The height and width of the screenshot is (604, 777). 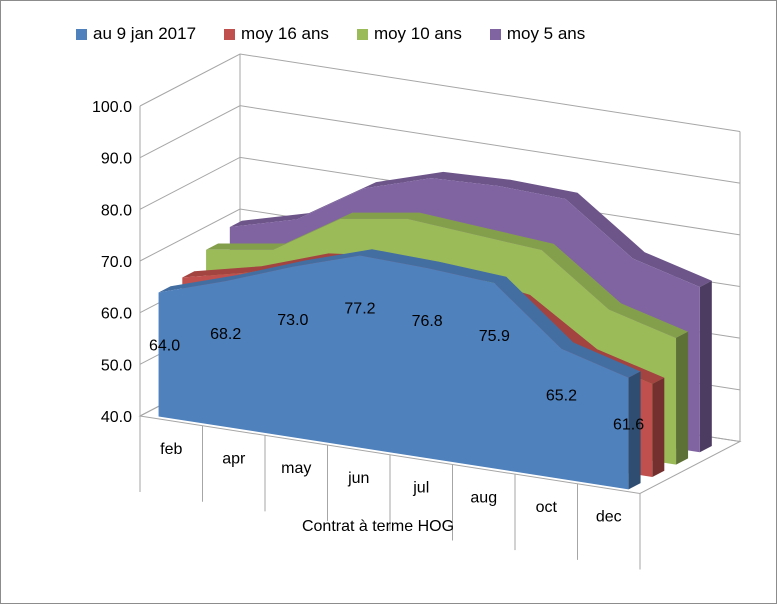 What do you see at coordinates (116, 365) in the screenshot?
I see `y-tick-label: 50.0` at bounding box center [116, 365].